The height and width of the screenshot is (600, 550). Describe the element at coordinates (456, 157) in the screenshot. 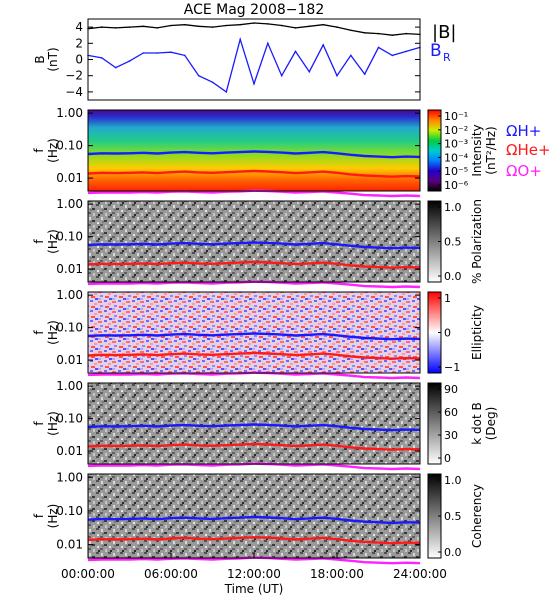

I see `intensity-colorbar-tick-label: 10⁻⁴` at that location.